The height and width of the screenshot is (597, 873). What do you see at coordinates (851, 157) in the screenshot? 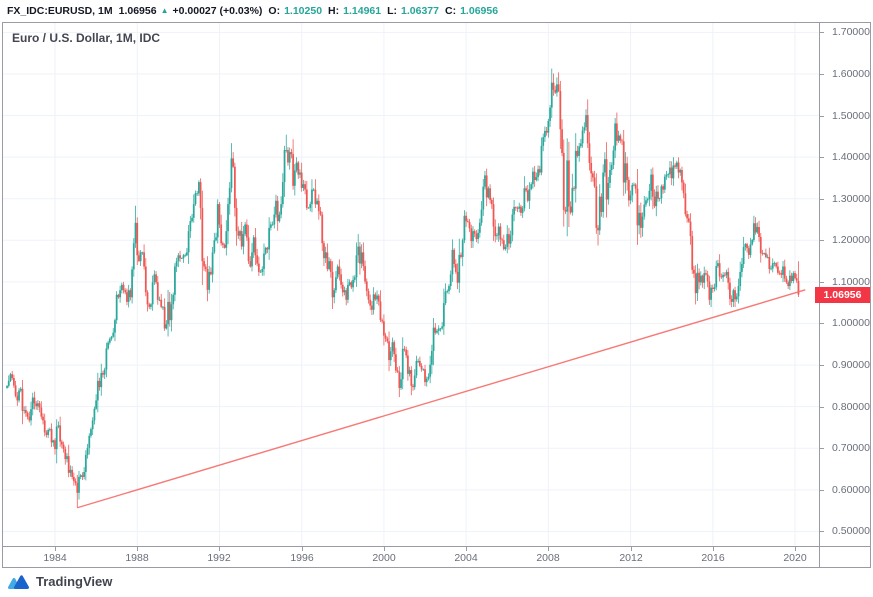
I see `y-axis-label: 1.40000` at bounding box center [851, 157].